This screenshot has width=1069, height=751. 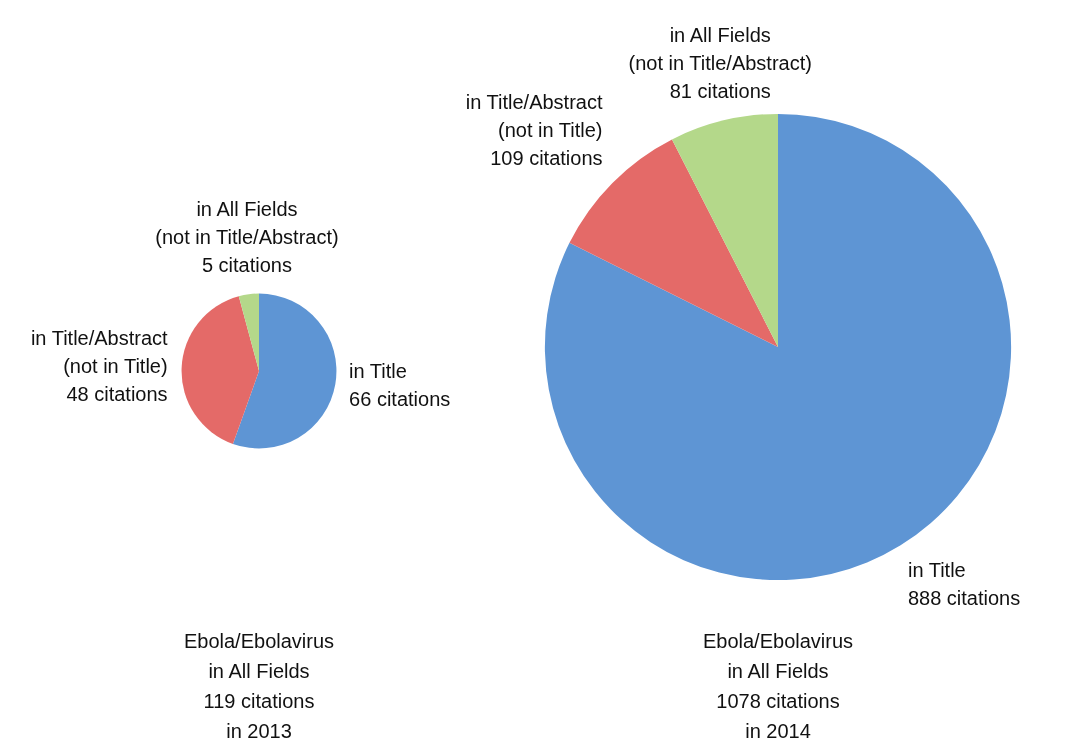 I want to click on data-label: 109 citations, so click(x=546, y=157).